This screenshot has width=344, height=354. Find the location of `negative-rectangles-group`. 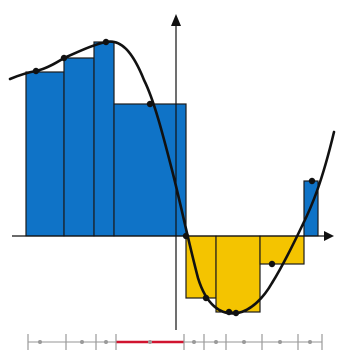

negative-rectangles-group is located at coordinates (245, 274).